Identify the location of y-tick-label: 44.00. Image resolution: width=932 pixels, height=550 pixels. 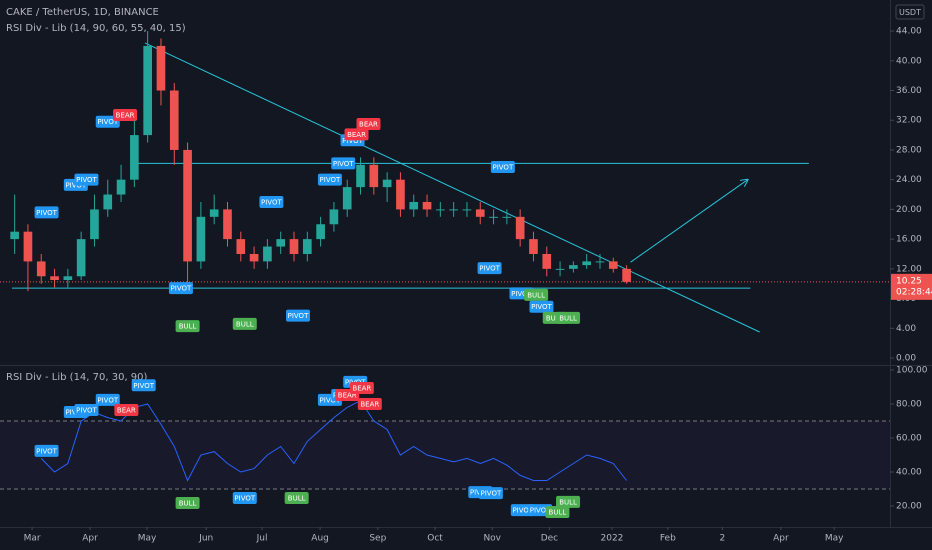
(909, 32).